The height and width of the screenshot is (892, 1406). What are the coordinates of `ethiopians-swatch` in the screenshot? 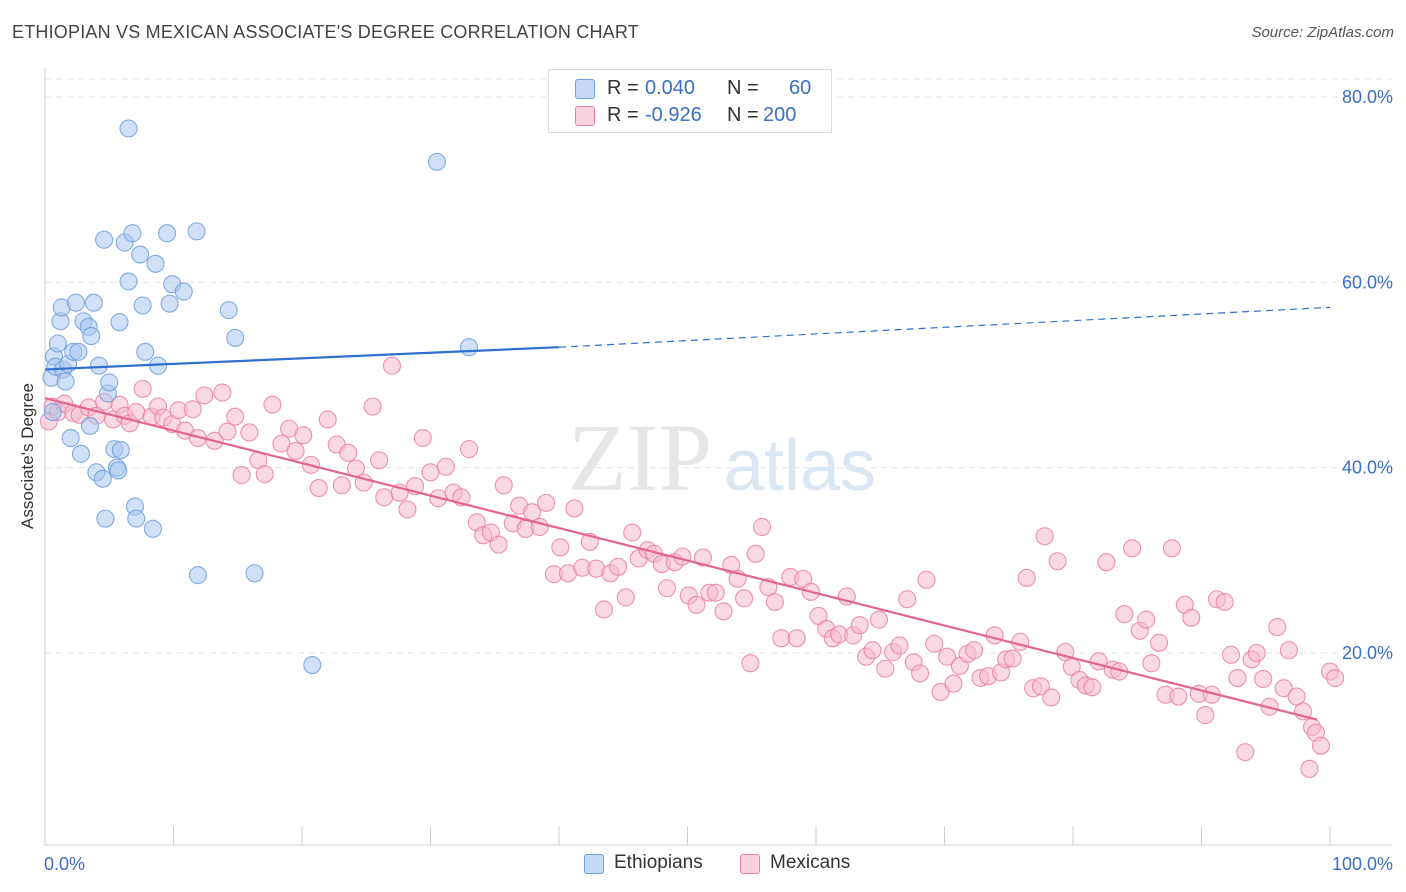 It's located at (594, 864).